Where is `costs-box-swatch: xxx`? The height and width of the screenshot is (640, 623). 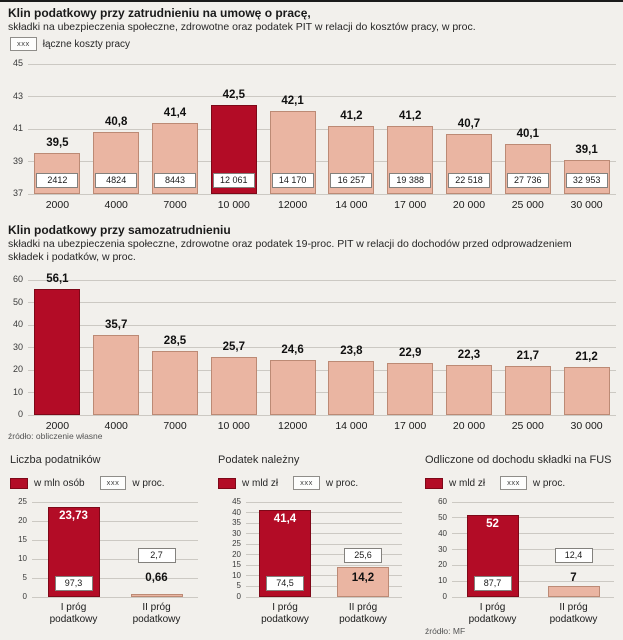
costs-box-swatch: xxx is located at coordinates (23, 44).